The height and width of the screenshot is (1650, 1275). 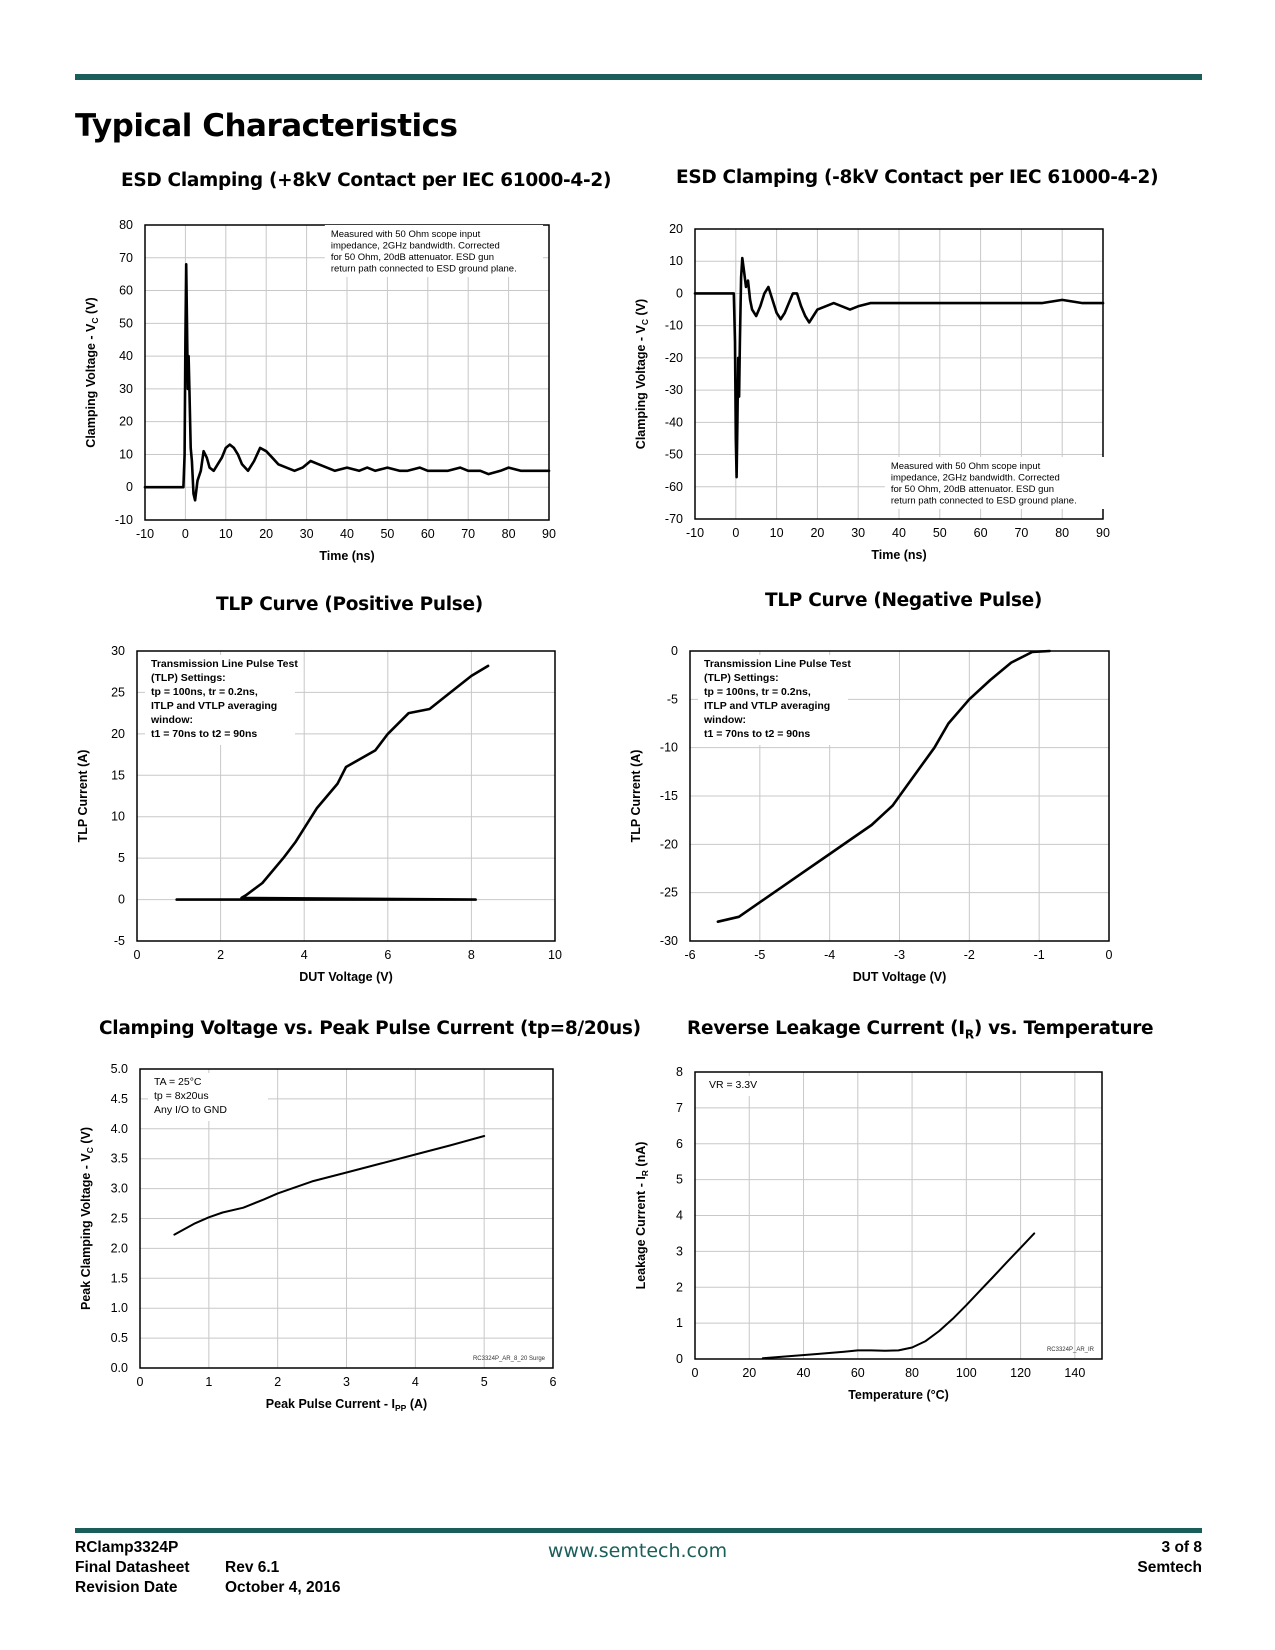 What do you see at coordinates (759, 955) in the screenshot?
I see `x-tick-label: -5` at bounding box center [759, 955].